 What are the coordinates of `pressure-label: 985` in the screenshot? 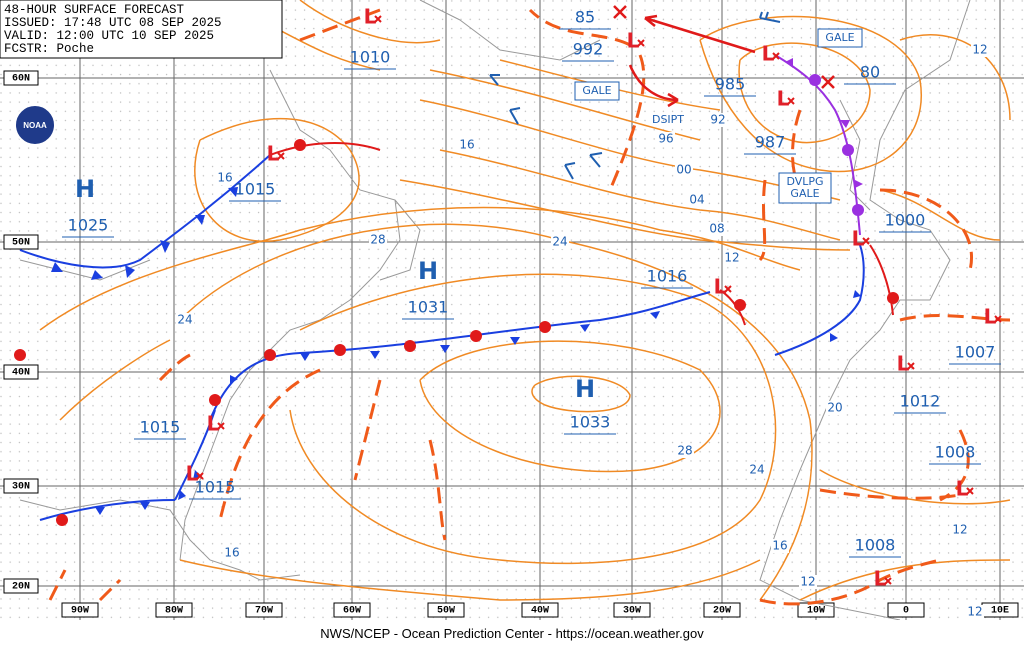 It's located at (730, 84).